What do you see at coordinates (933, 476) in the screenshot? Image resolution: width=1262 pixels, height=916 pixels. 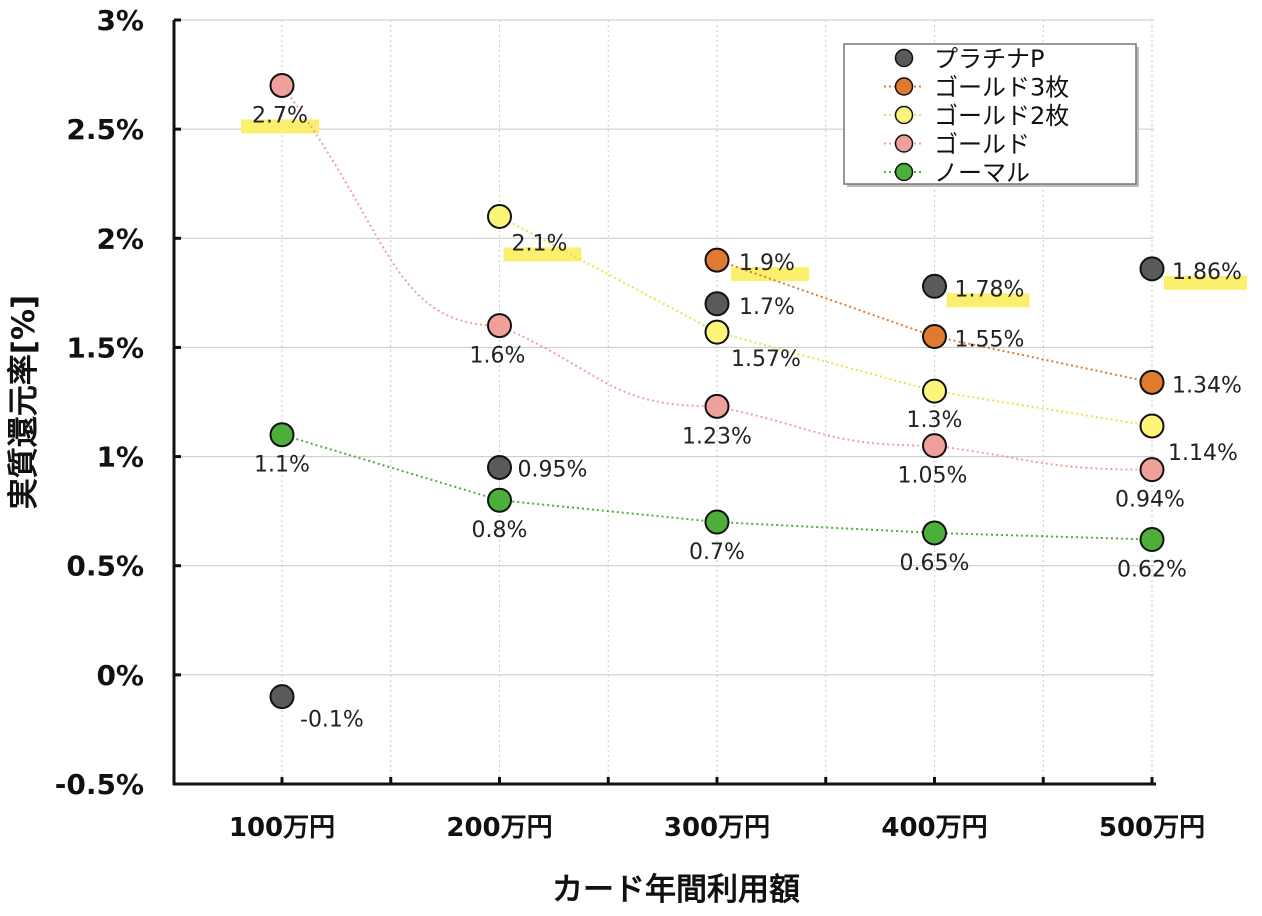 I see `data-label: 1.05%` at bounding box center [933, 476].